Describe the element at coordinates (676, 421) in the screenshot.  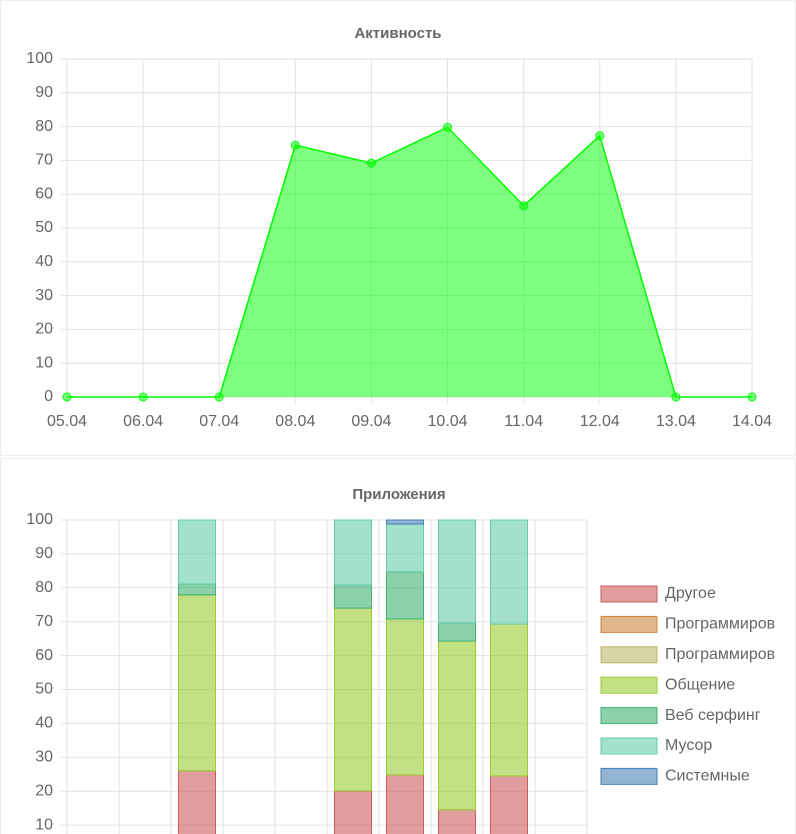
I see `x-tick-label: 13.04` at that location.